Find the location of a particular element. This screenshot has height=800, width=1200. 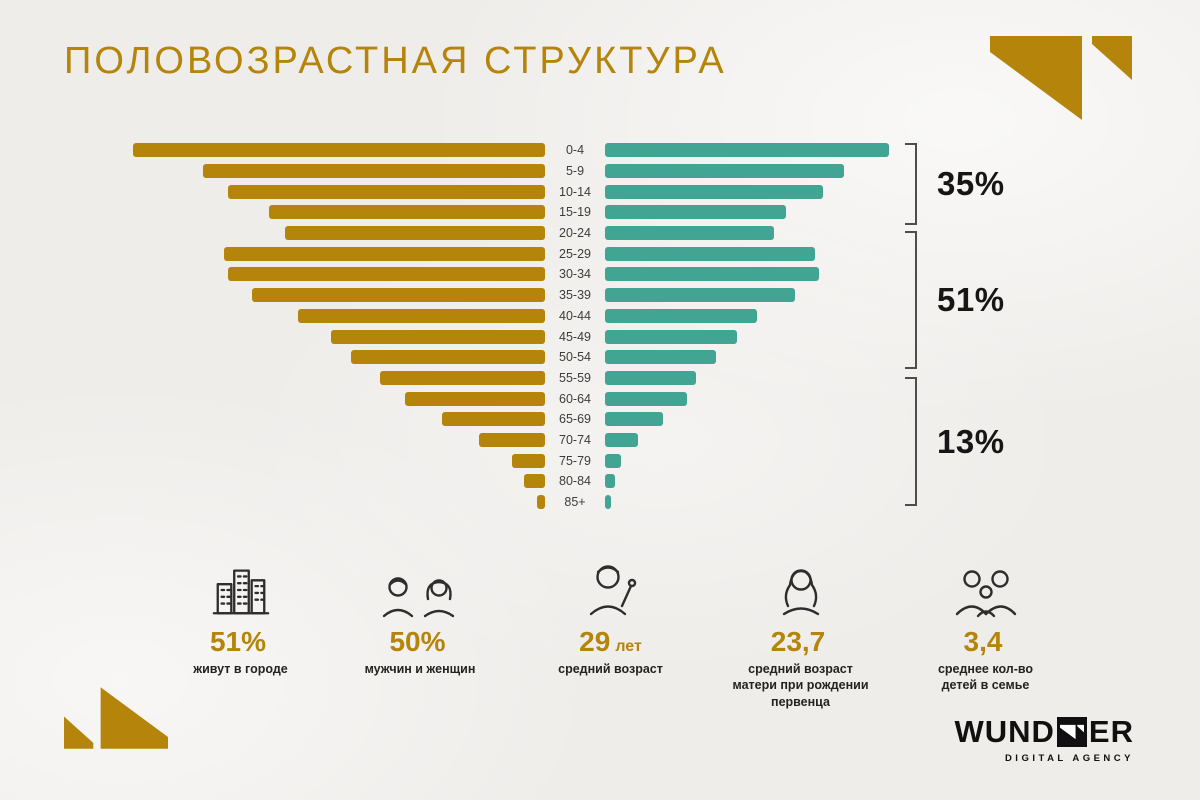

age-label: 85+ is located at coordinates (575, 502).